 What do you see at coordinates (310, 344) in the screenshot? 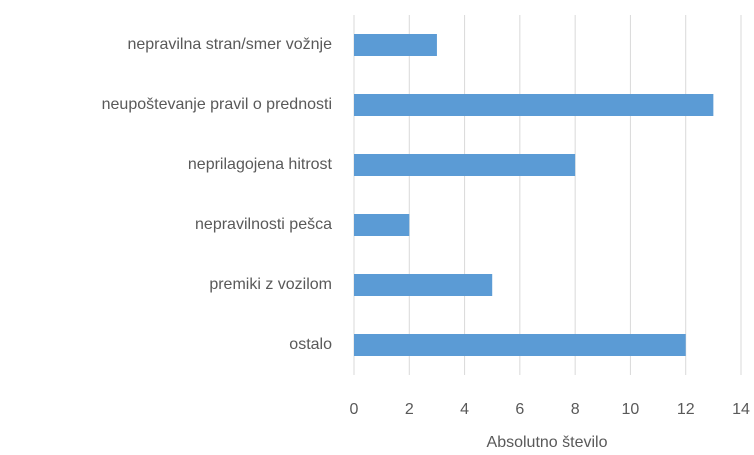
I see `y-tick-label: ostalo` at bounding box center [310, 344].